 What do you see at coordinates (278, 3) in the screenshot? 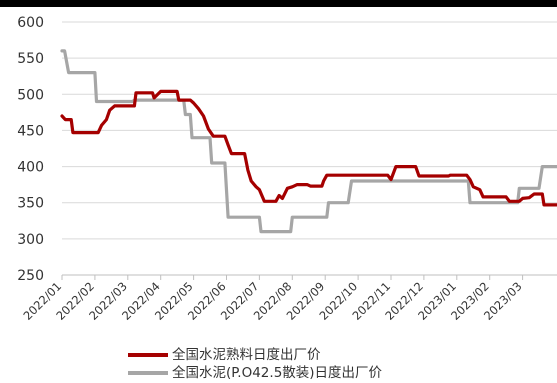
I see `top-border` at bounding box center [278, 3].